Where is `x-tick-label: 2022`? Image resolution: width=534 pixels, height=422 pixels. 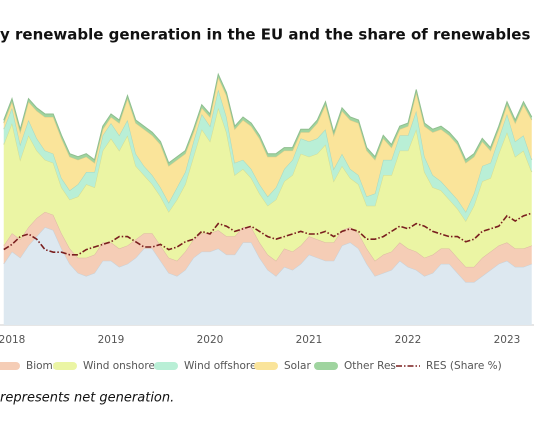 x-tick-label: 2022 is located at coordinates (408, 340).